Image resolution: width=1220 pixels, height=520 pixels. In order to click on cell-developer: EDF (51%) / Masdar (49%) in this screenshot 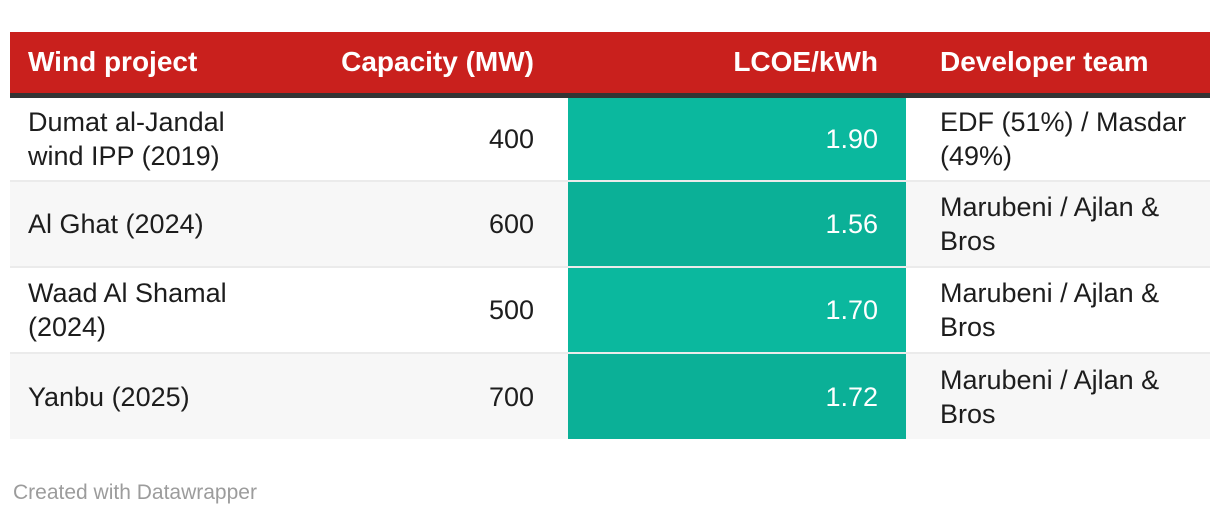, I will do `click(1063, 138)`.